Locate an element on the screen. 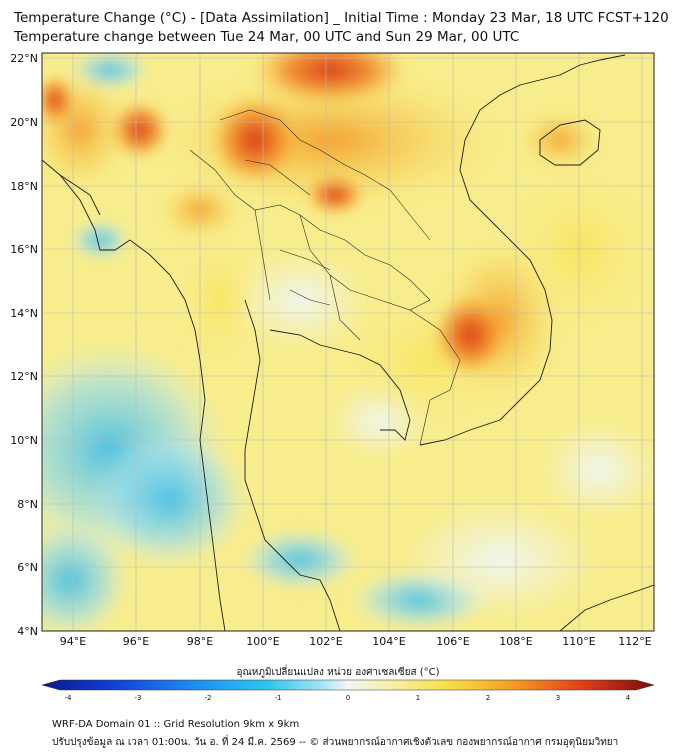  lat-label: 4°N is located at coordinates (27, 631).